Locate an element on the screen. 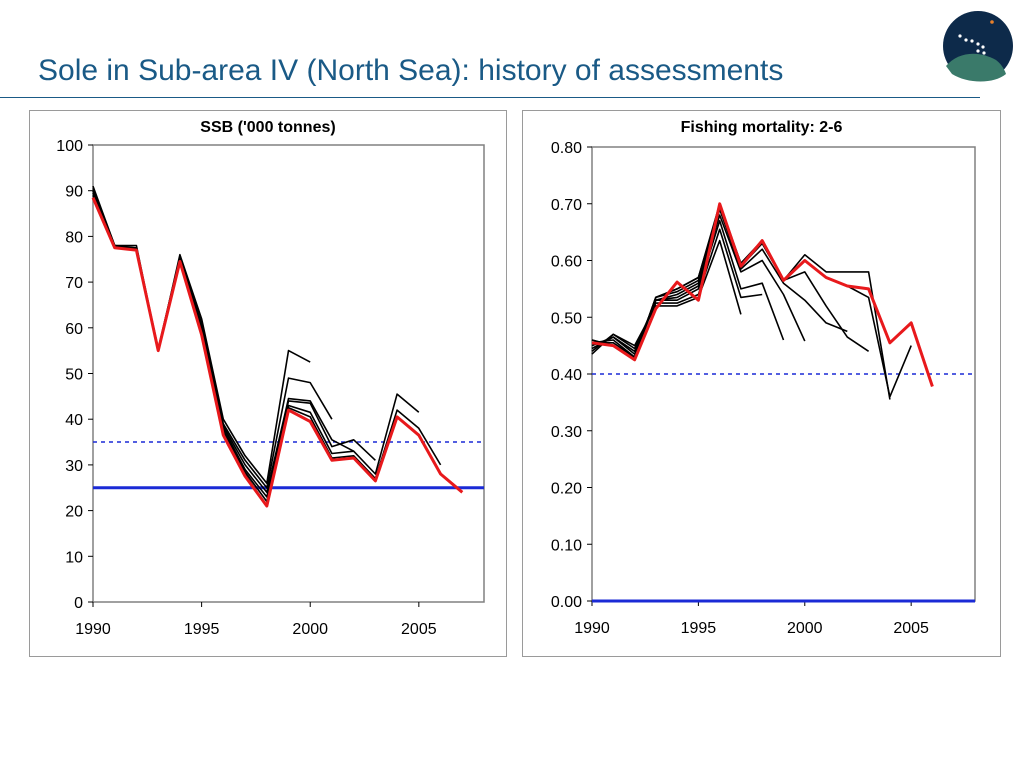  ssb-x-tick-label: 2000 is located at coordinates (310, 629).